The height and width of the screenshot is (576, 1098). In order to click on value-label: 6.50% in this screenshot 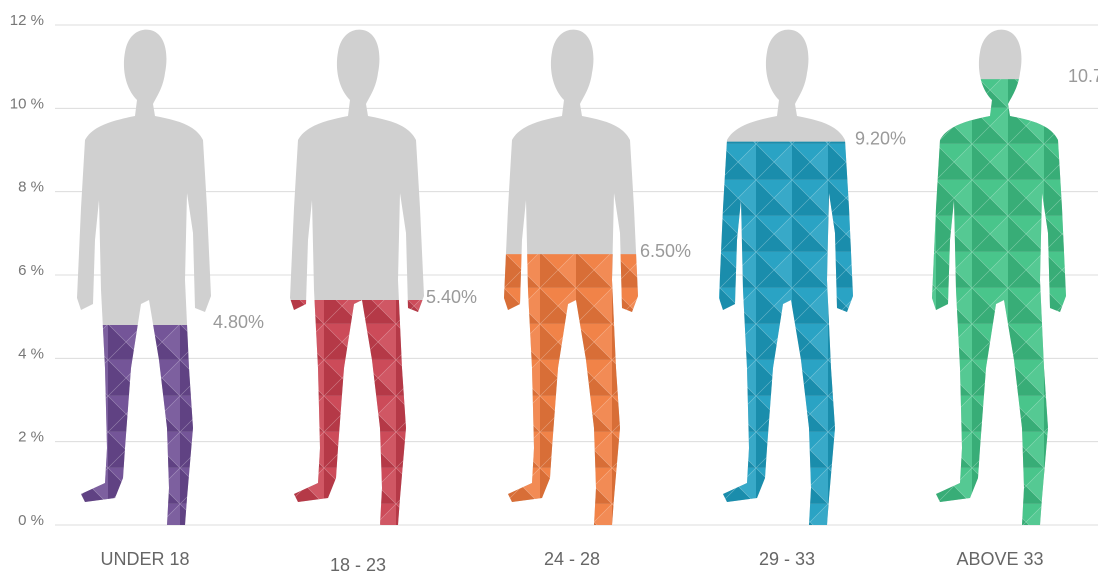, I will do `click(665, 251)`.